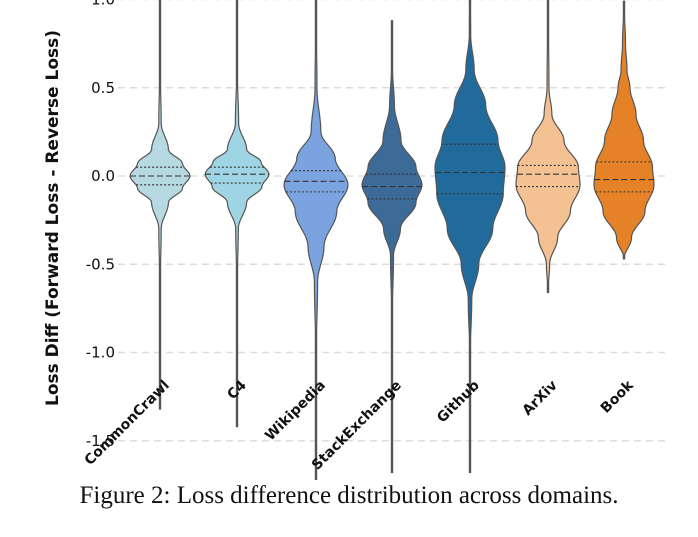  I want to click on x-tick-label: ArXiv, so click(539, 398).